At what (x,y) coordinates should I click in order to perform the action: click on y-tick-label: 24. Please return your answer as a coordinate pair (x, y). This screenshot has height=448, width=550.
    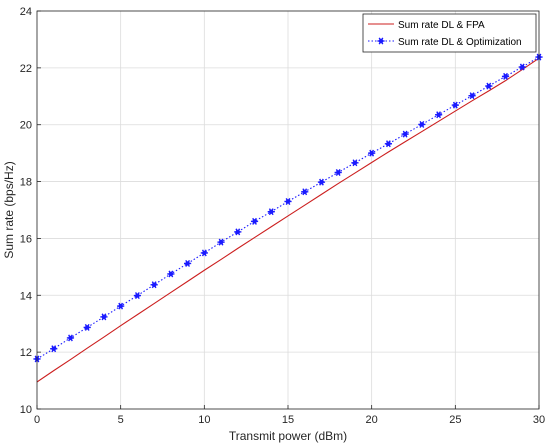
    Looking at the image, I should click on (26, 12).